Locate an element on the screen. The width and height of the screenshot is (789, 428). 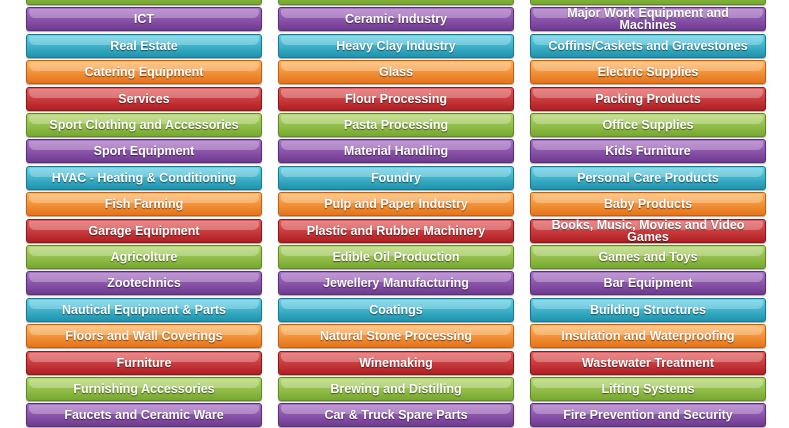
category-label: Plastic and Rubber Machinery is located at coordinates (396, 231).